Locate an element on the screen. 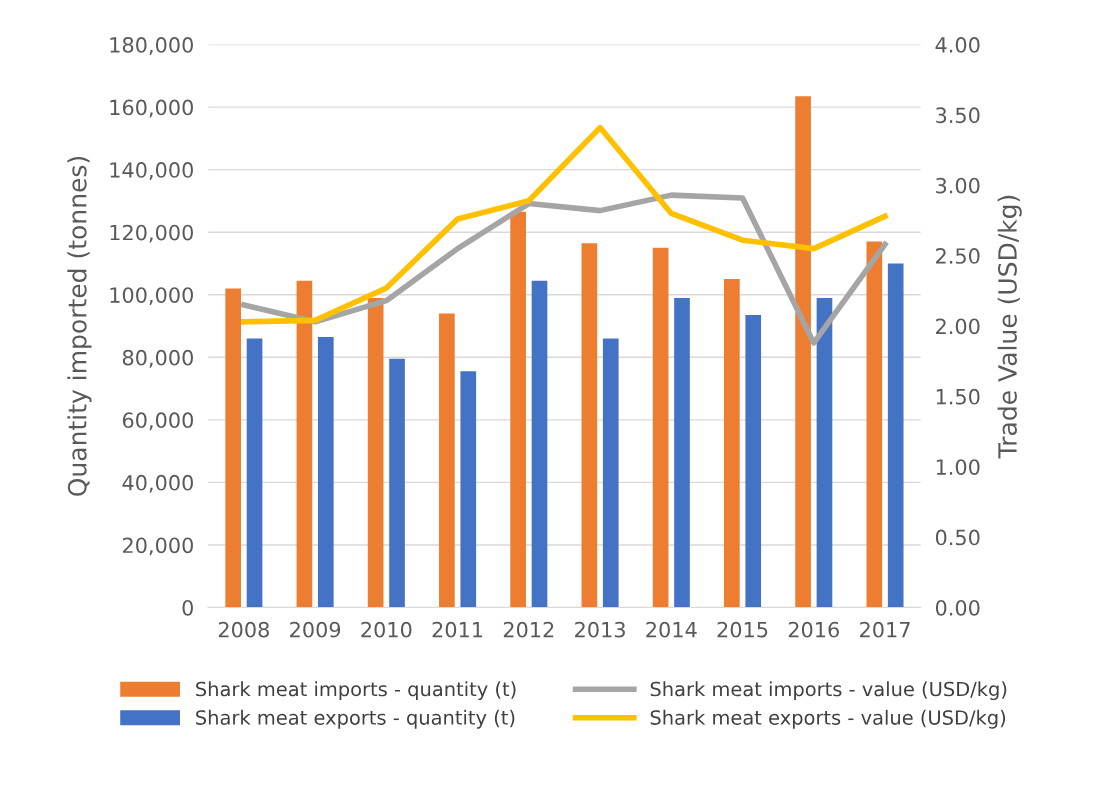  y-axis-title: Quantity imported (tonnes) is located at coordinates (79, 326).